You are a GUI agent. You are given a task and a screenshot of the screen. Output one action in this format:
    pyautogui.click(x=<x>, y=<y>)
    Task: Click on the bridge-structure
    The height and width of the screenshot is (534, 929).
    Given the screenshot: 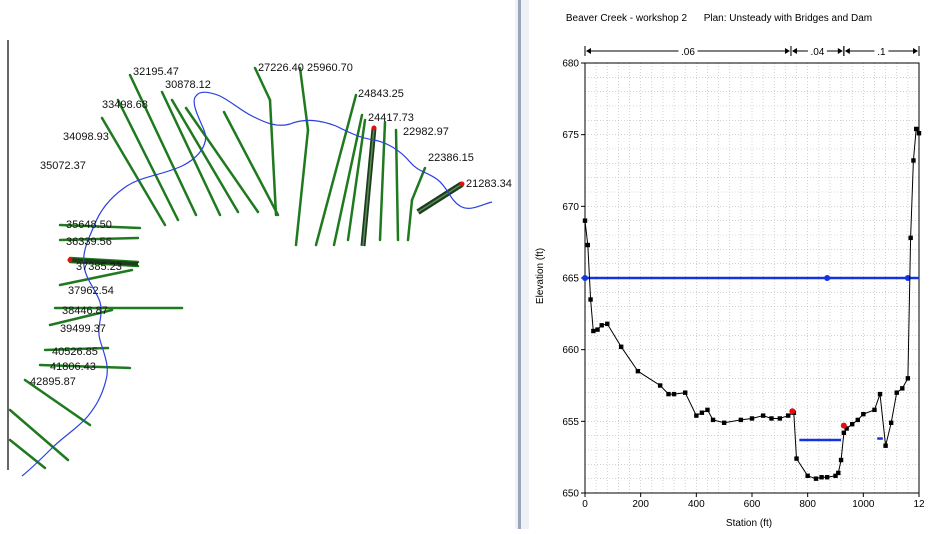 What is the action you would take?
    pyautogui.click(x=104, y=262)
    